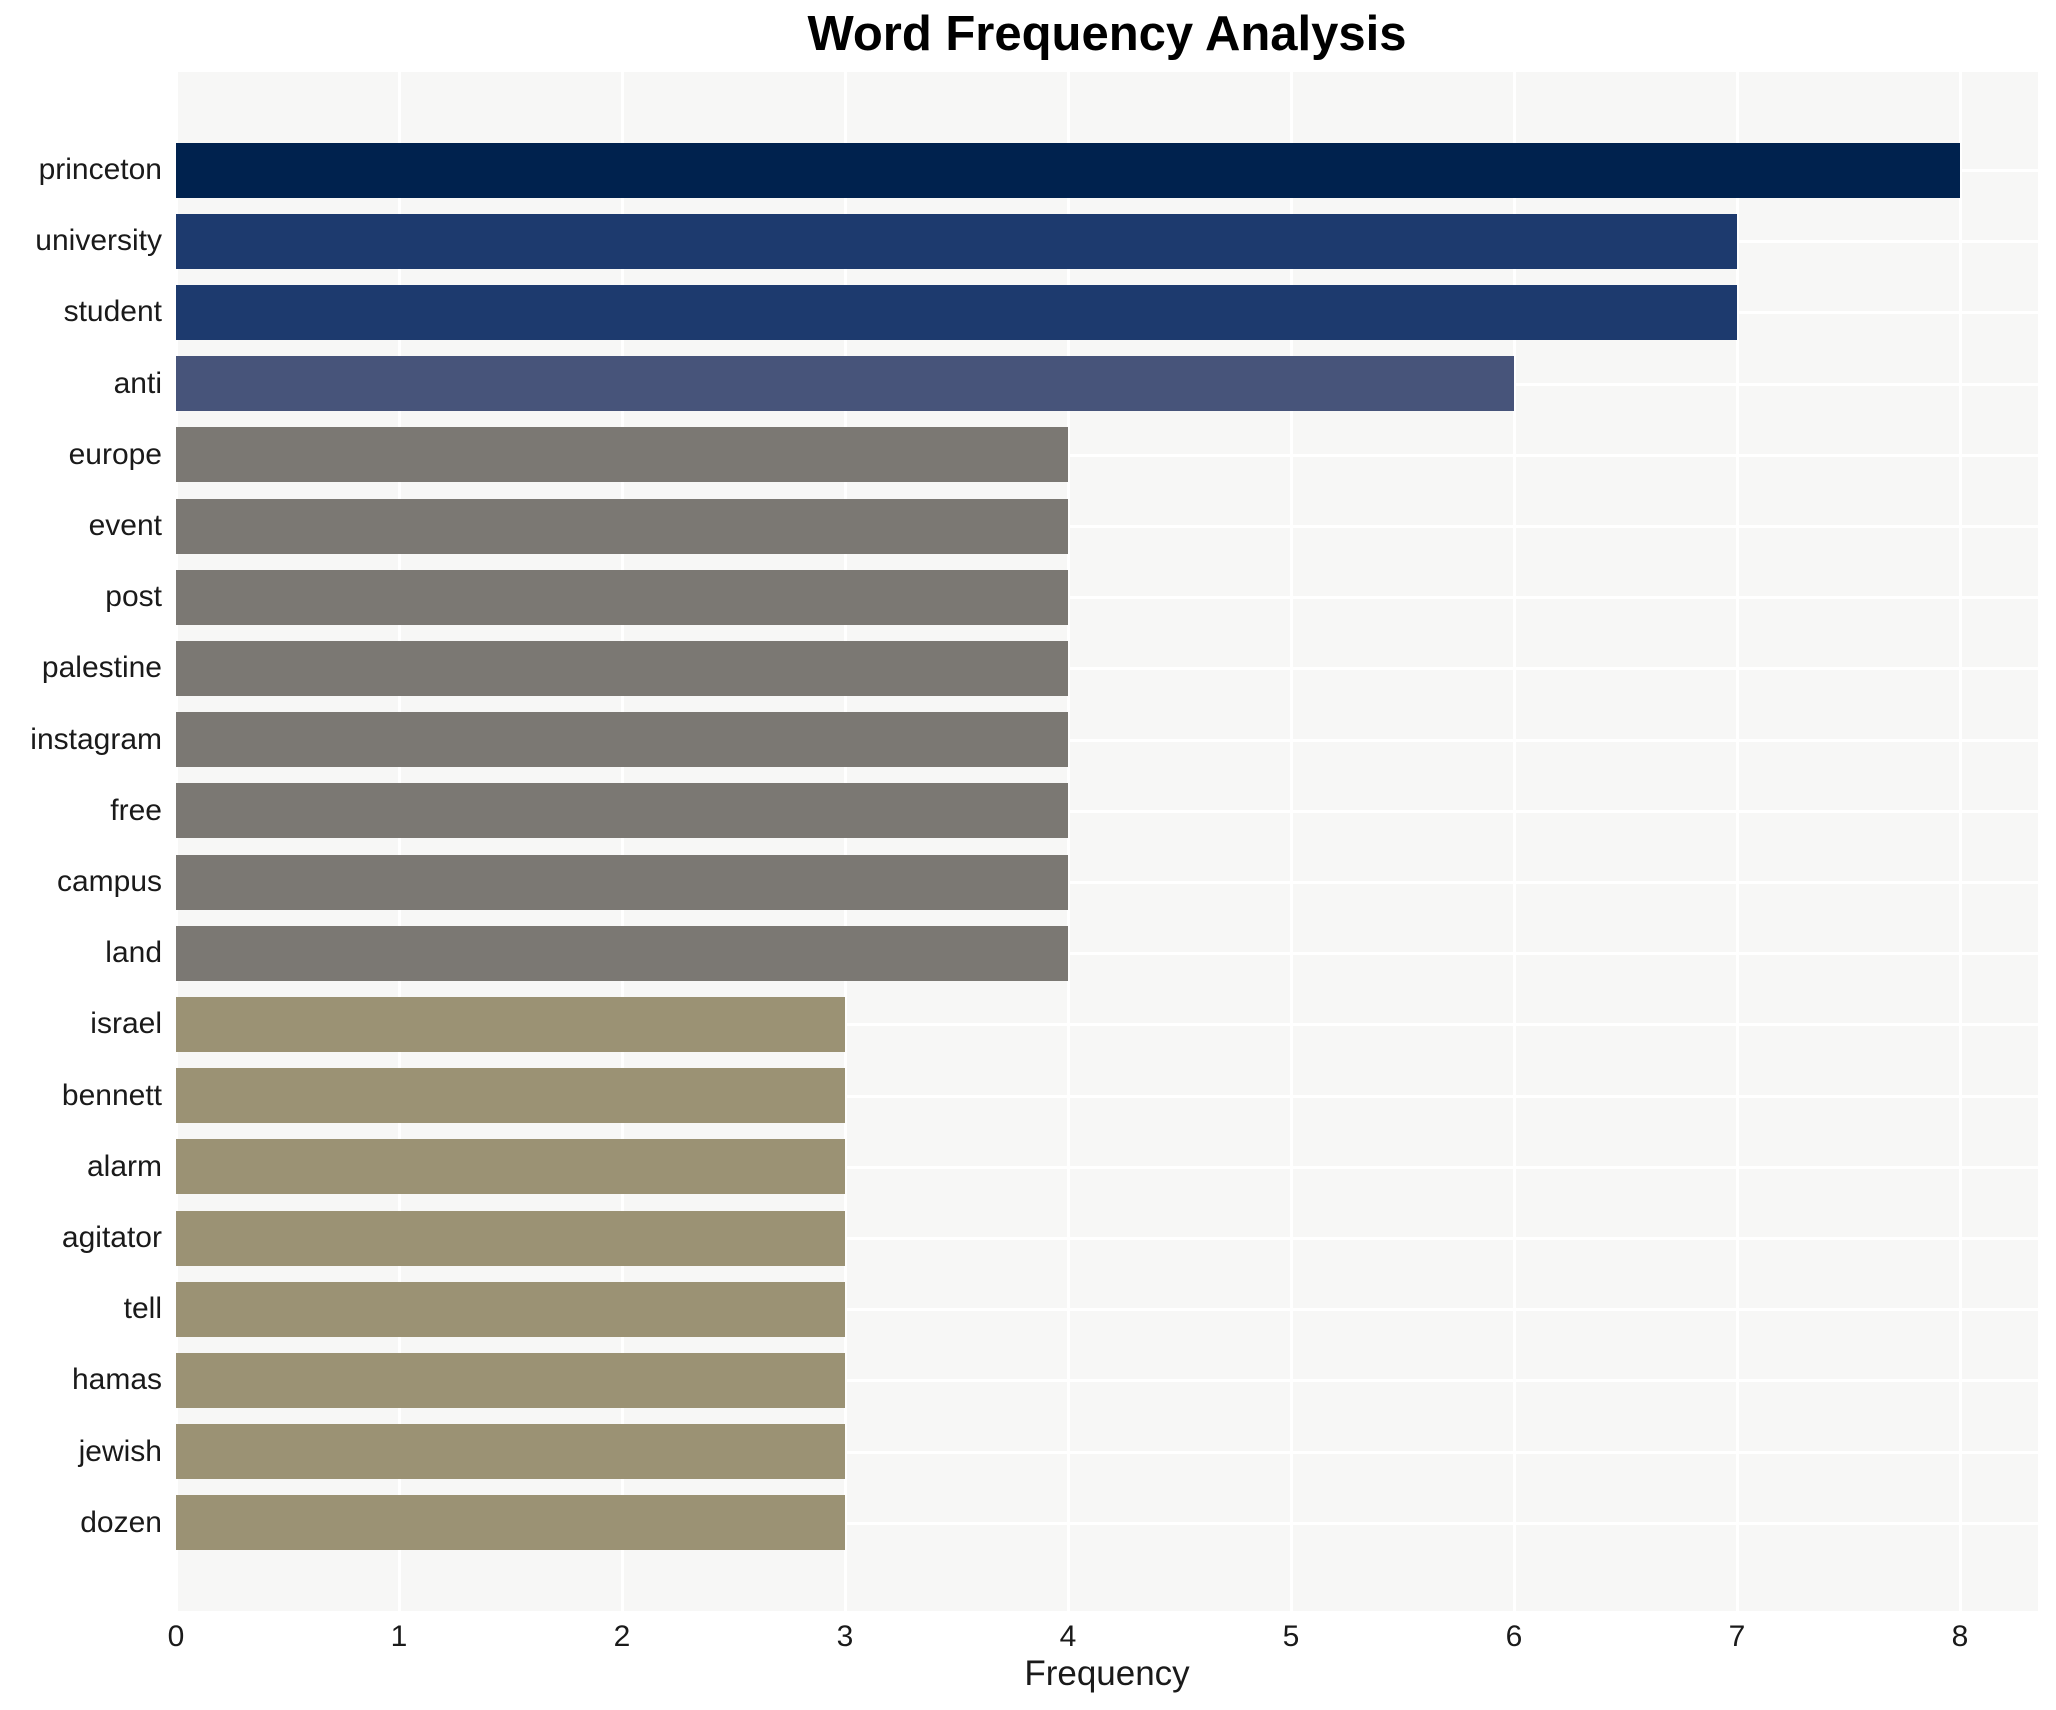  Describe the element at coordinates (120, 1451) in the screenshot. I see `y-axis-label-jewish: jewish` at that location.